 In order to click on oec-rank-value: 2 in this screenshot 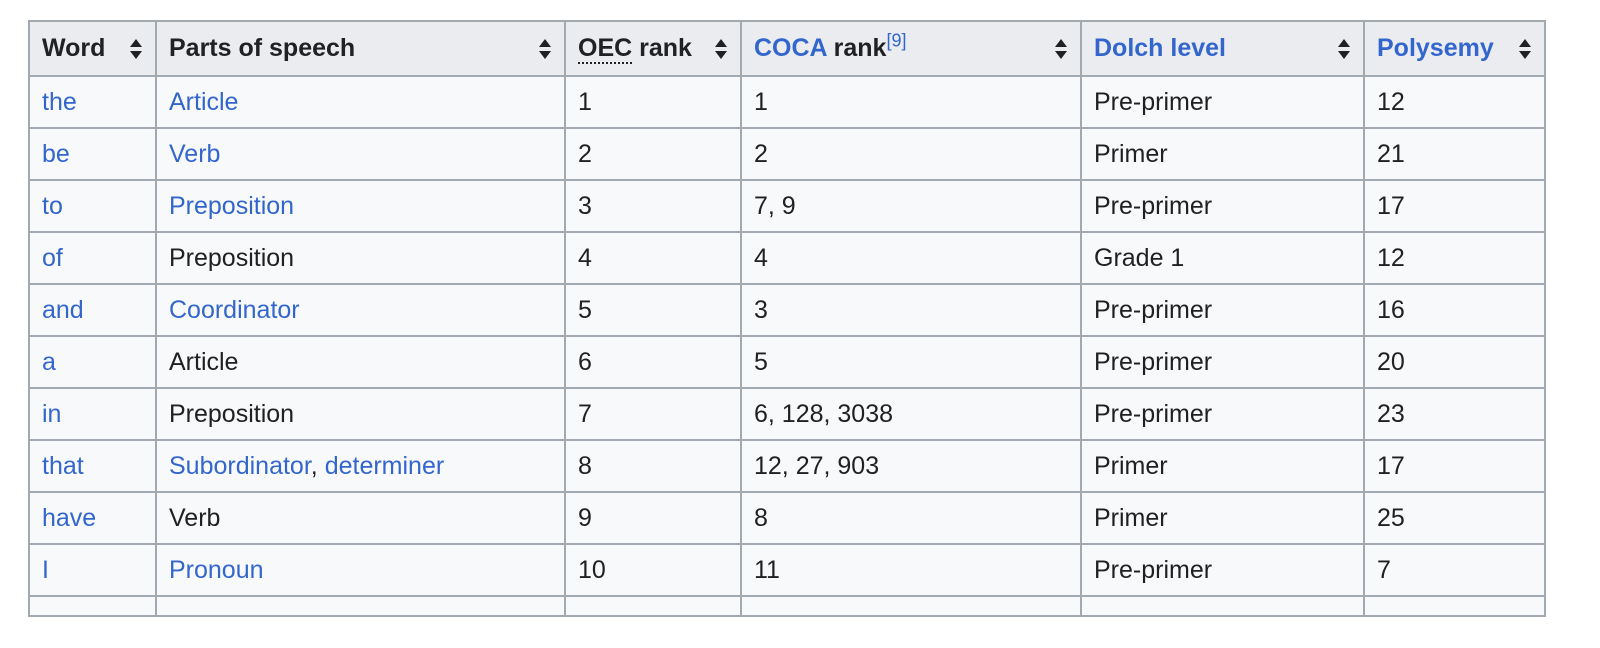, I will do `click(585, 153)`.